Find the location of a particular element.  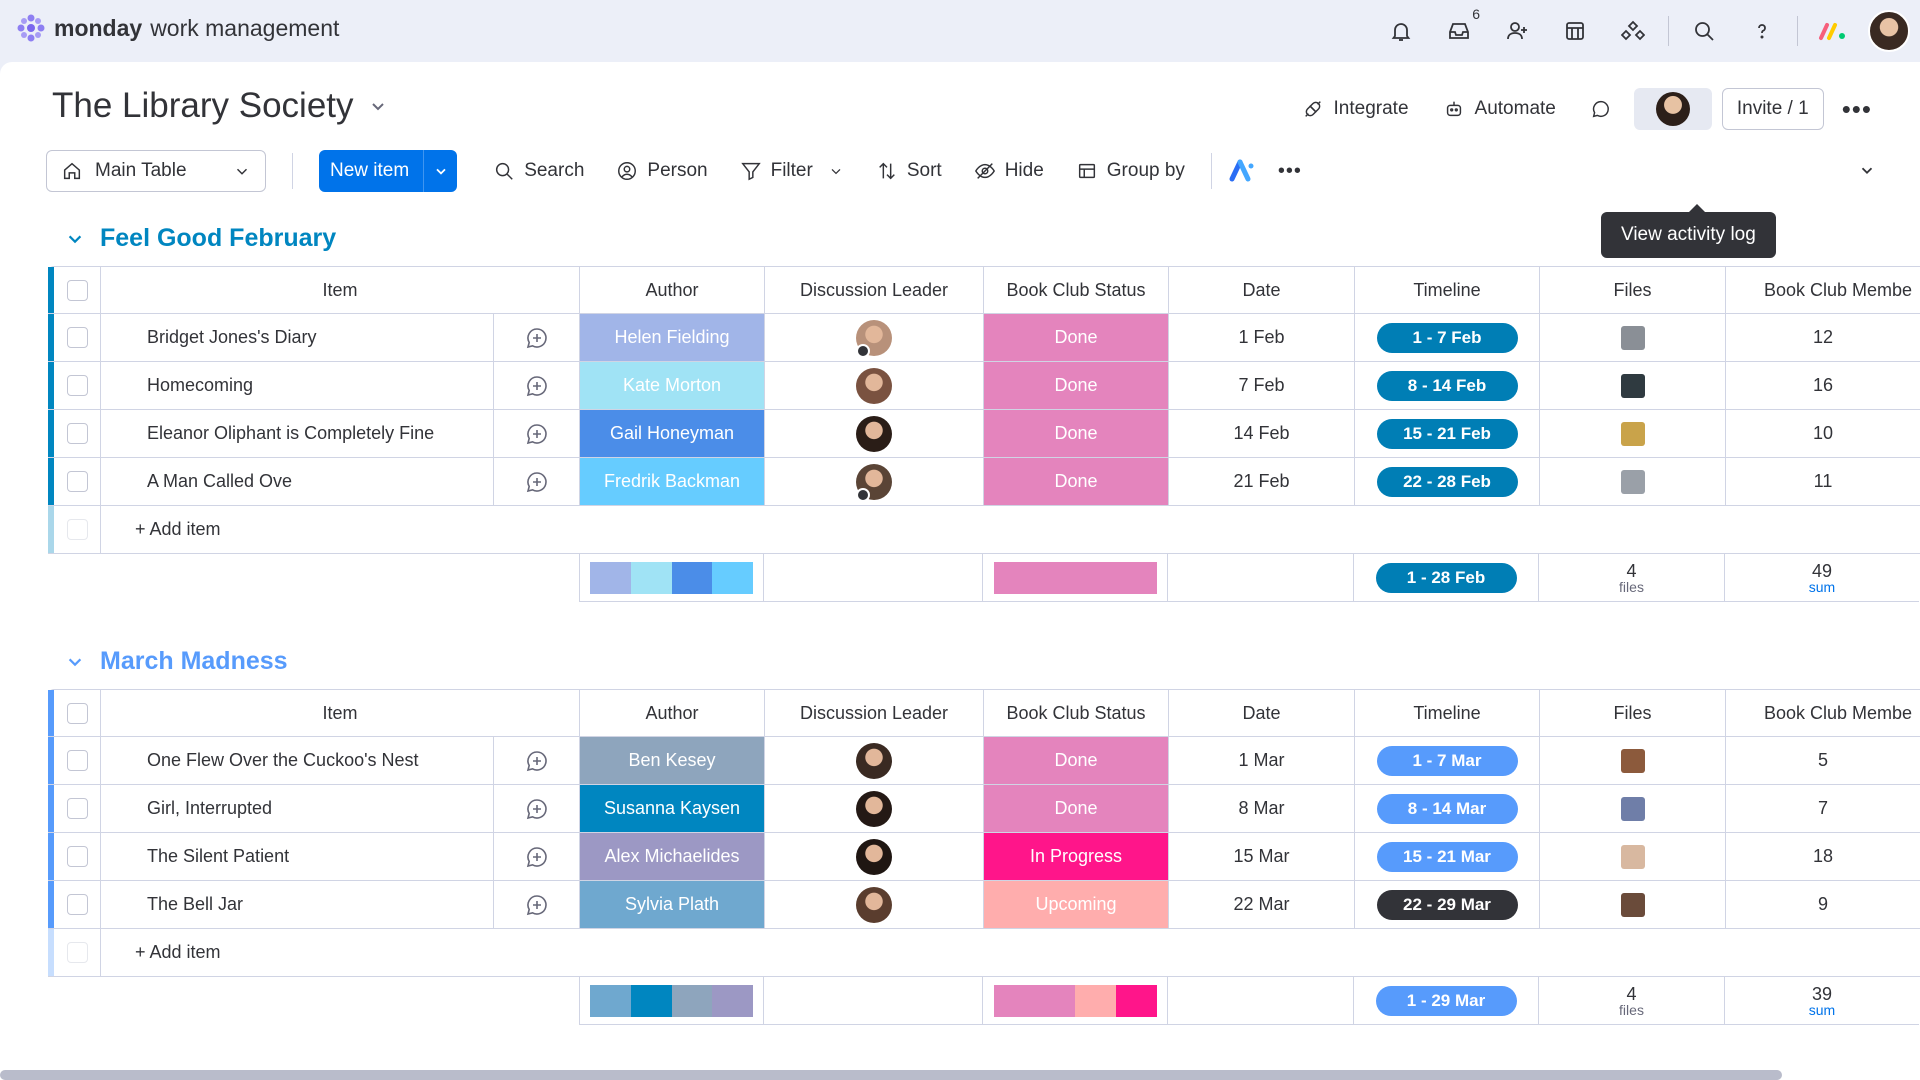

timeline-cell: 22 - 29 Mar is located at coordinates (1447, 904).